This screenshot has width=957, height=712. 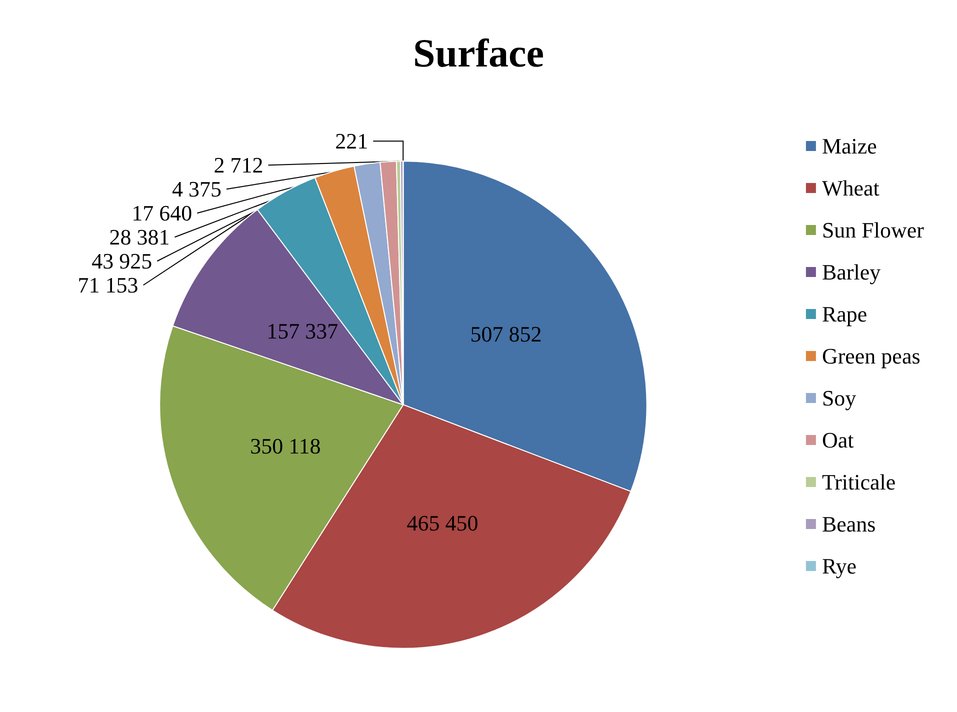 I want to click on legend-label: Rape, so click(x=845, y=314).